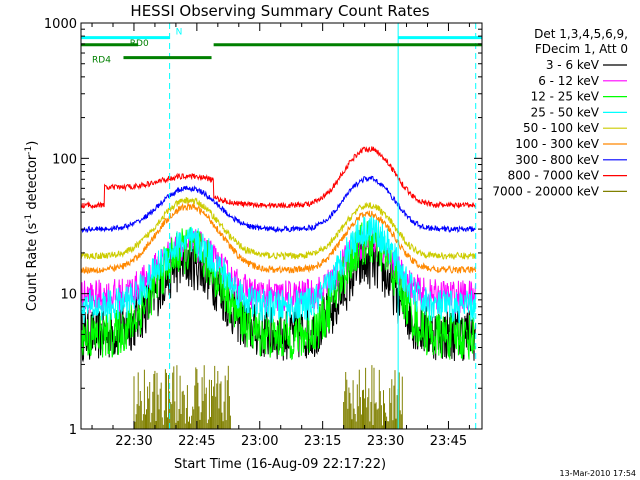  What do you see at coordinates (133, 441) in the screenshot?
I see `x-tick-label: 22:30` at bounding box center [133, 441].